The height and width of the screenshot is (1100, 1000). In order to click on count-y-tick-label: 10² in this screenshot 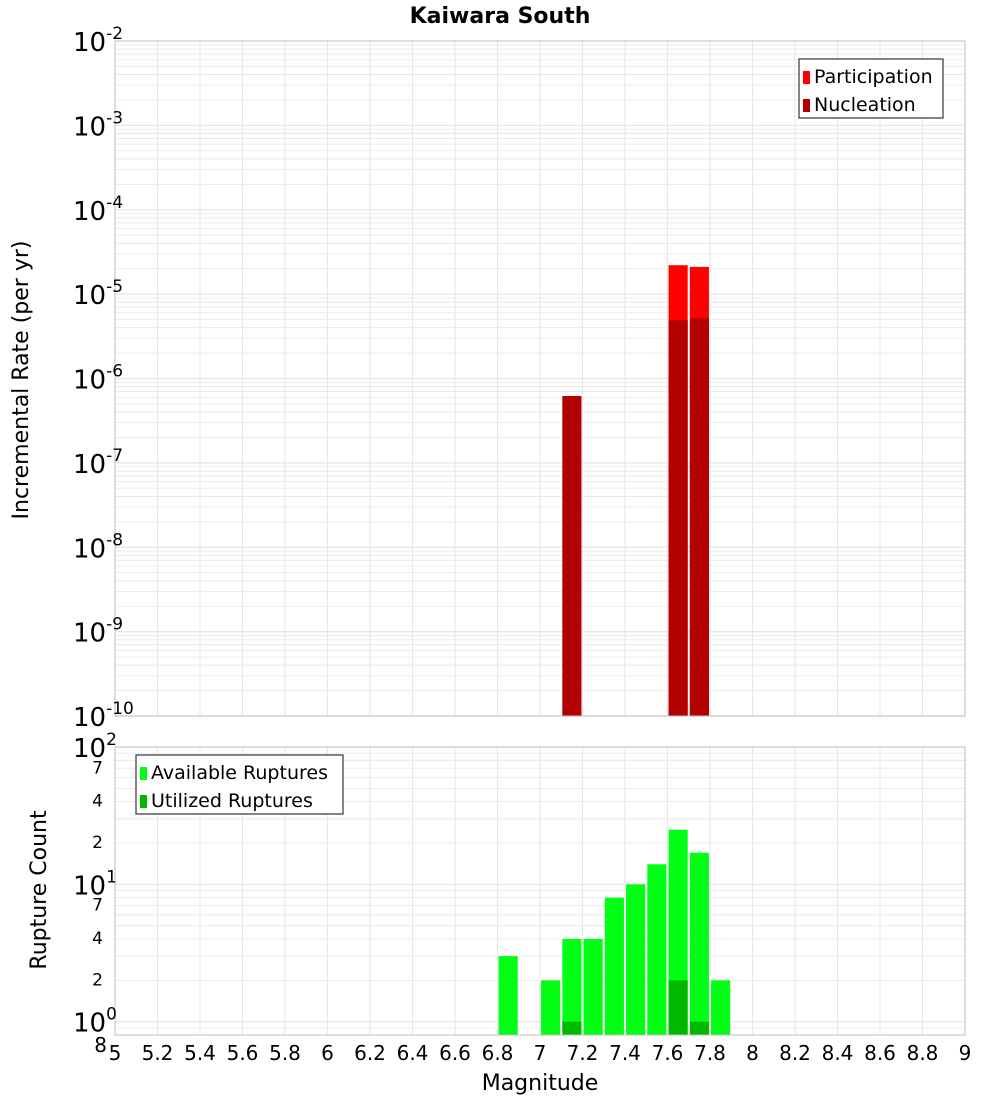, I will do `click(95, 747)`.